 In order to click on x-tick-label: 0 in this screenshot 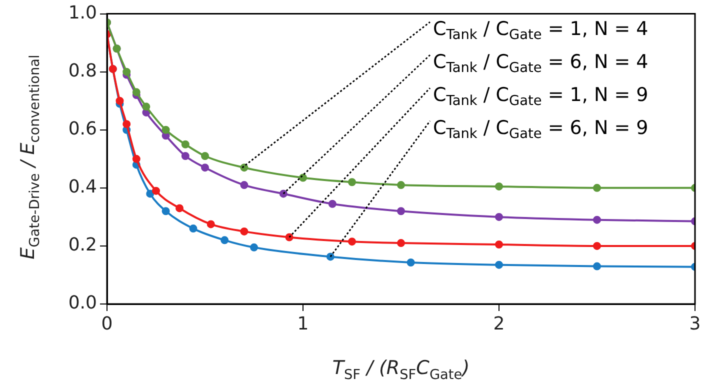, I will do `click(107, 323)`.